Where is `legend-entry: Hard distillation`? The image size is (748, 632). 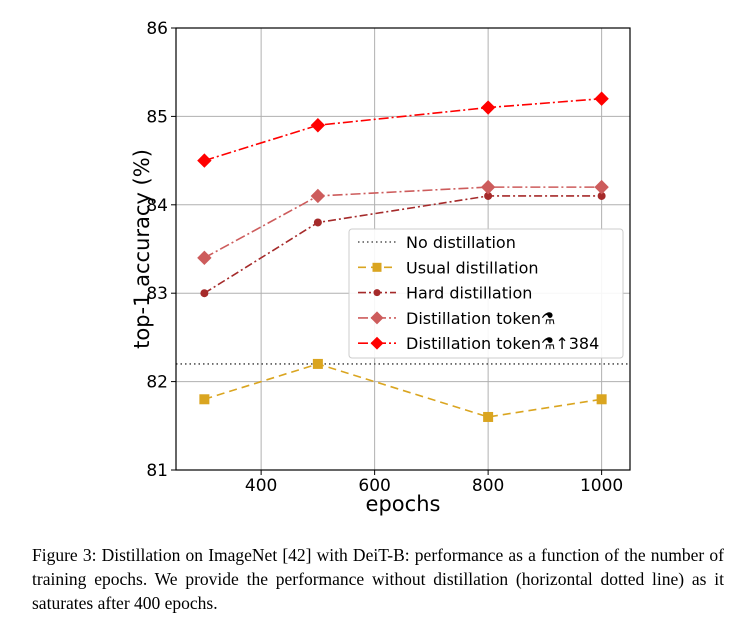
legend-entry: Hard distillation is located at coordinates (445, 293).